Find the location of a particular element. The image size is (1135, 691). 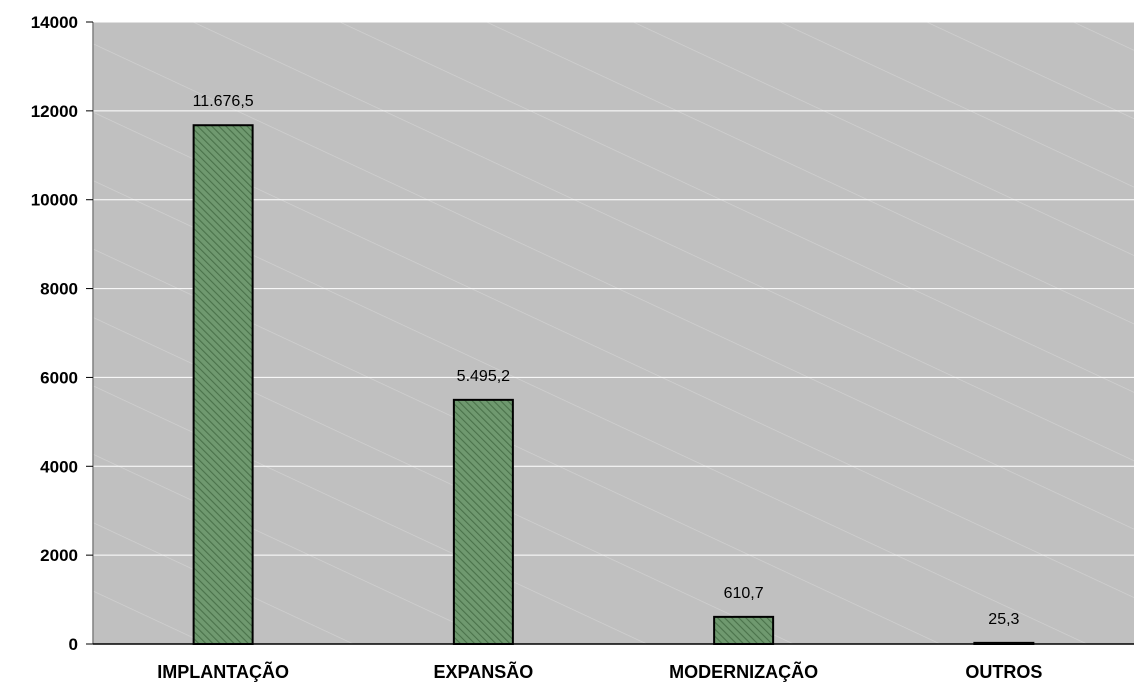

bar-data-label: 11.676,5 is located at coordinates (223, 101).